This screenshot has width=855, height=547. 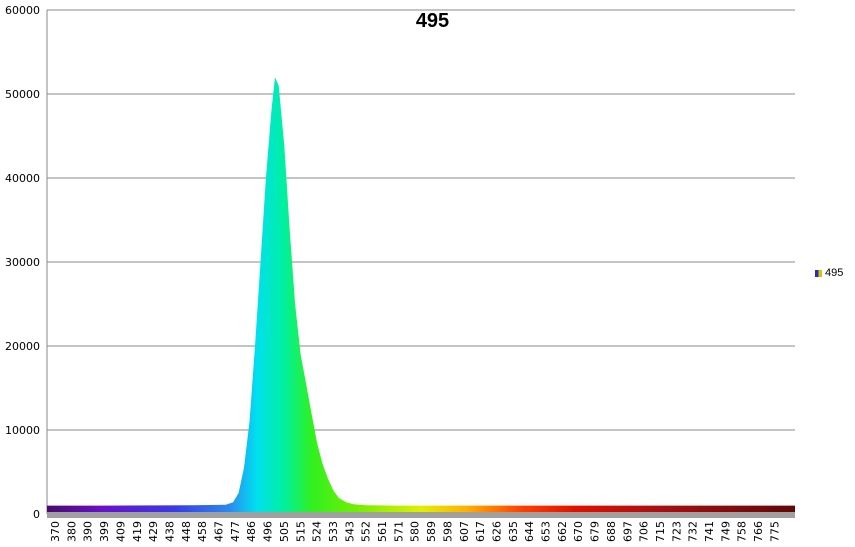 I want to click on x-tick-label: 715, so click(x=660, y=531).